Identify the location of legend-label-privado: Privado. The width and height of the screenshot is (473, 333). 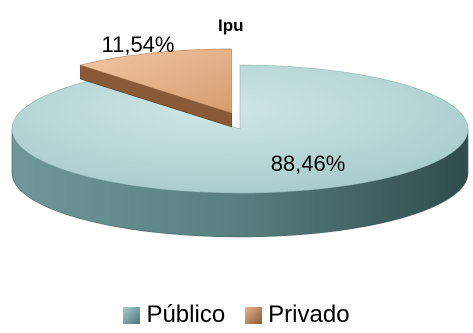
(309, 314).